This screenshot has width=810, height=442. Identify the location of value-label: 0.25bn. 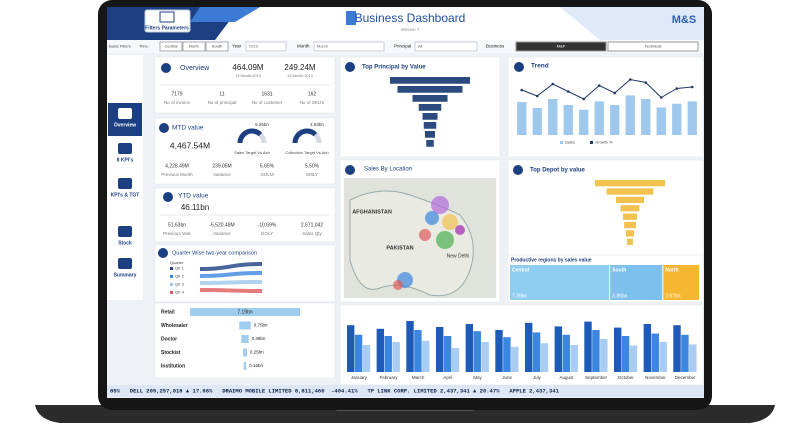
(257, 352).